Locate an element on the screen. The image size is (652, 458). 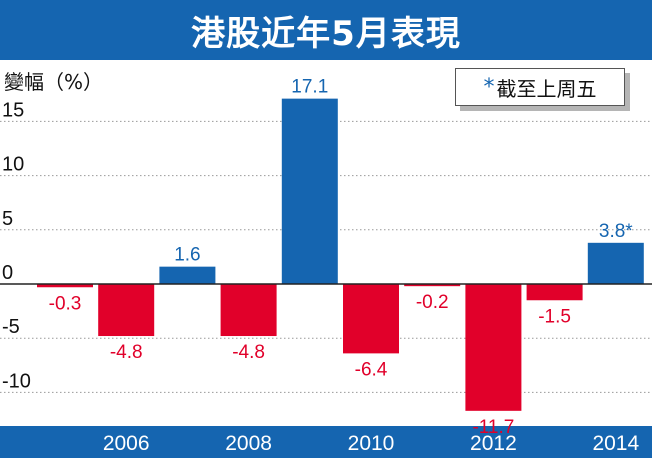
y-axis-label: 變幅（%） is located at coordinates (54, 82).